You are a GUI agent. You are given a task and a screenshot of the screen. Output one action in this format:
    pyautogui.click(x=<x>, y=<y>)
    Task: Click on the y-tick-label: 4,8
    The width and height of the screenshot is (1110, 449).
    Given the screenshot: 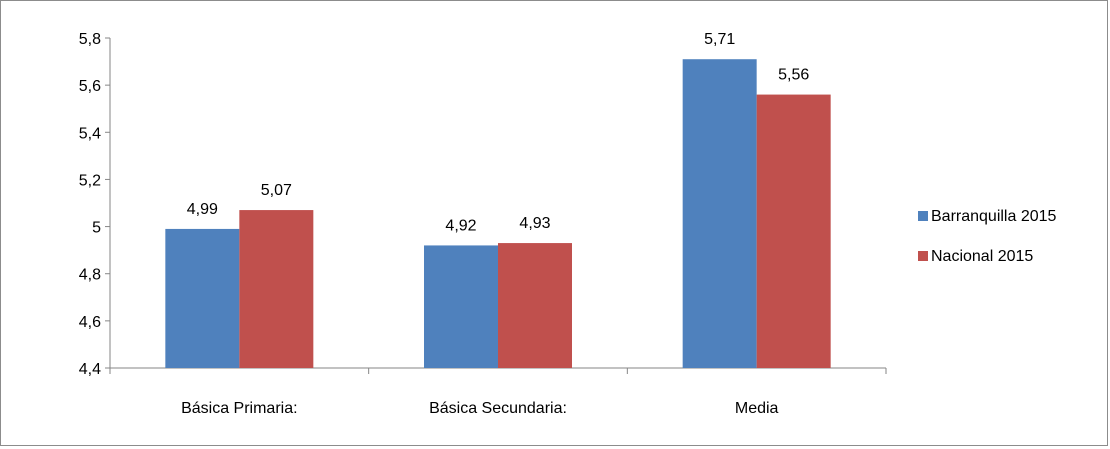 What is the action you would take?
    pyautogui.click(x=90, y=275)
    